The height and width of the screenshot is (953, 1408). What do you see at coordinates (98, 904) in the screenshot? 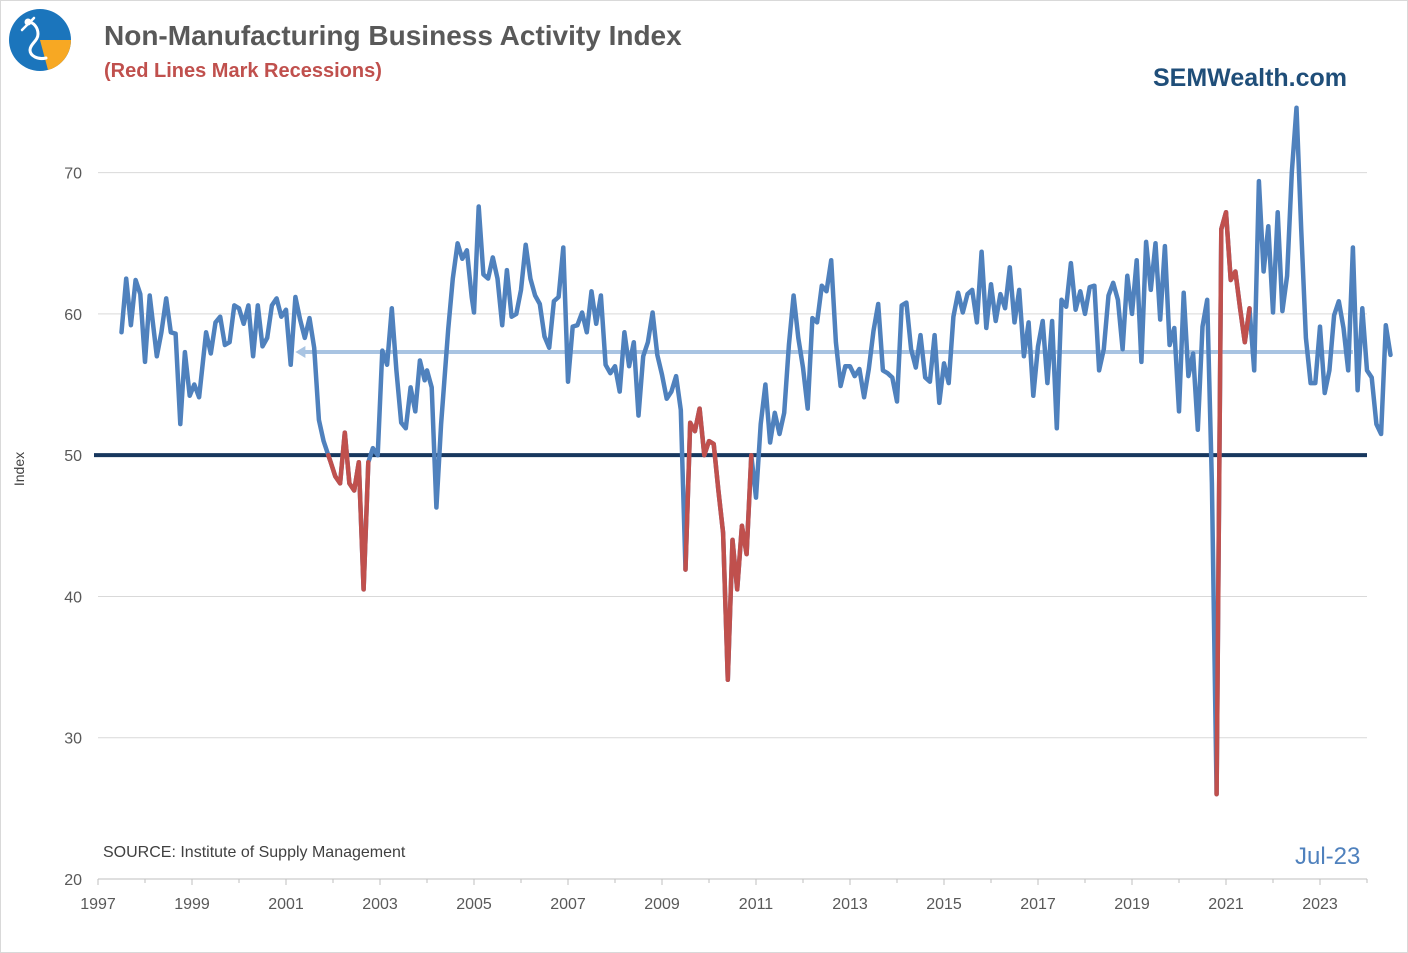
I see `x-tick-label: 1997` at bounding box center [98, 904].